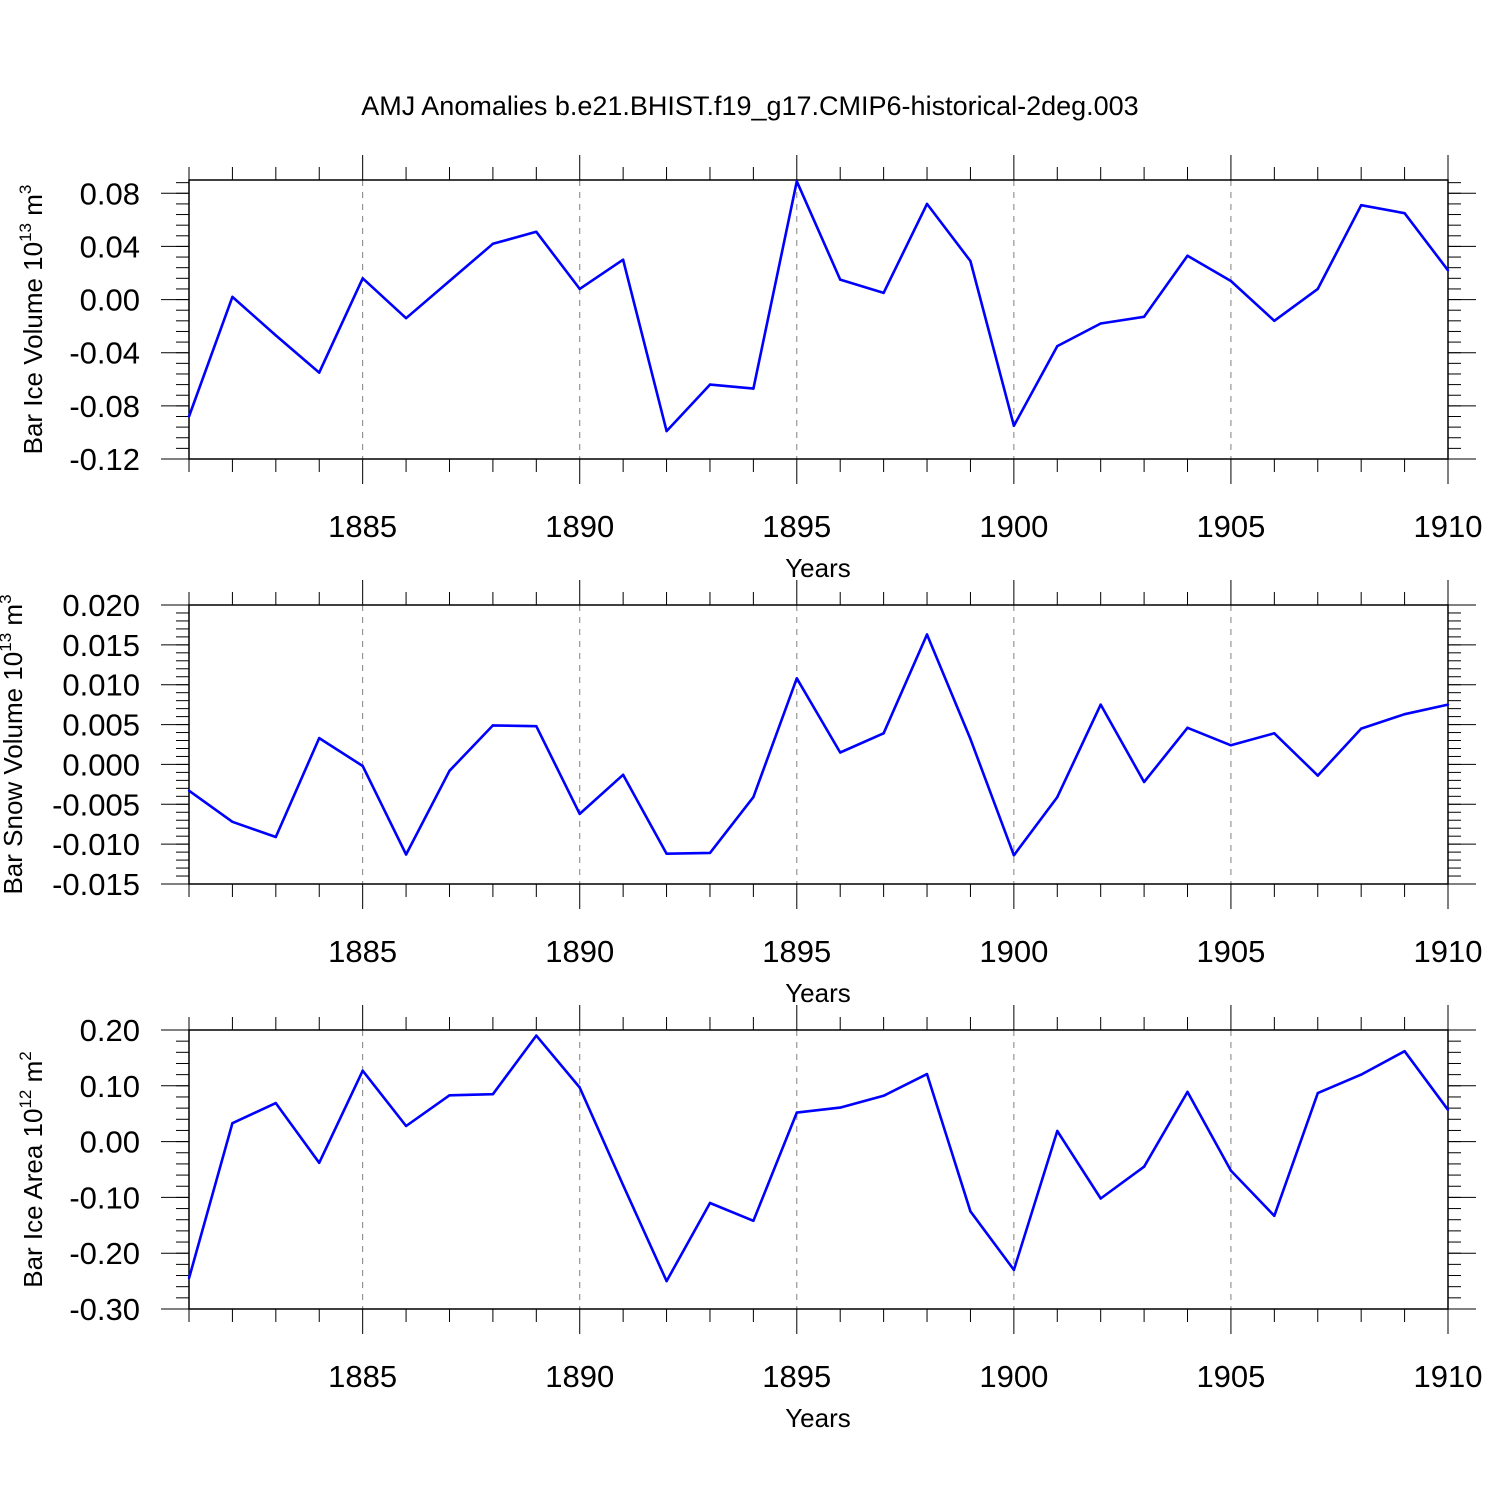  I want to click on y-tick-label: -0.12, so click(104, 459).